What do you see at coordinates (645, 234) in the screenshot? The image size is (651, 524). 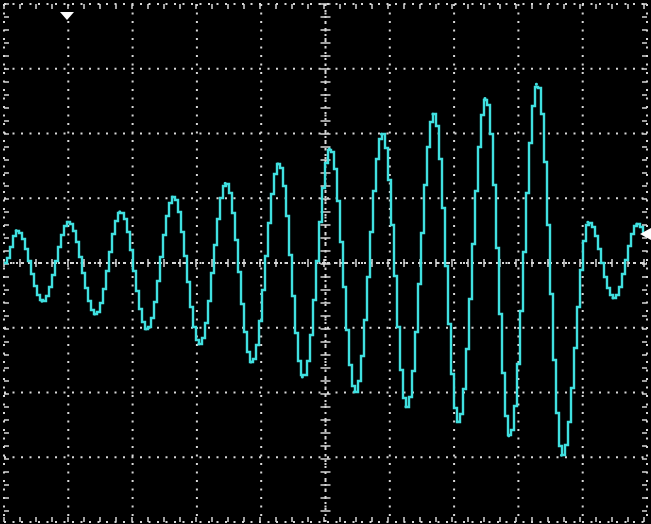 I see `channel-ground-level-arrow-icon` at bounding box center [645, 234].